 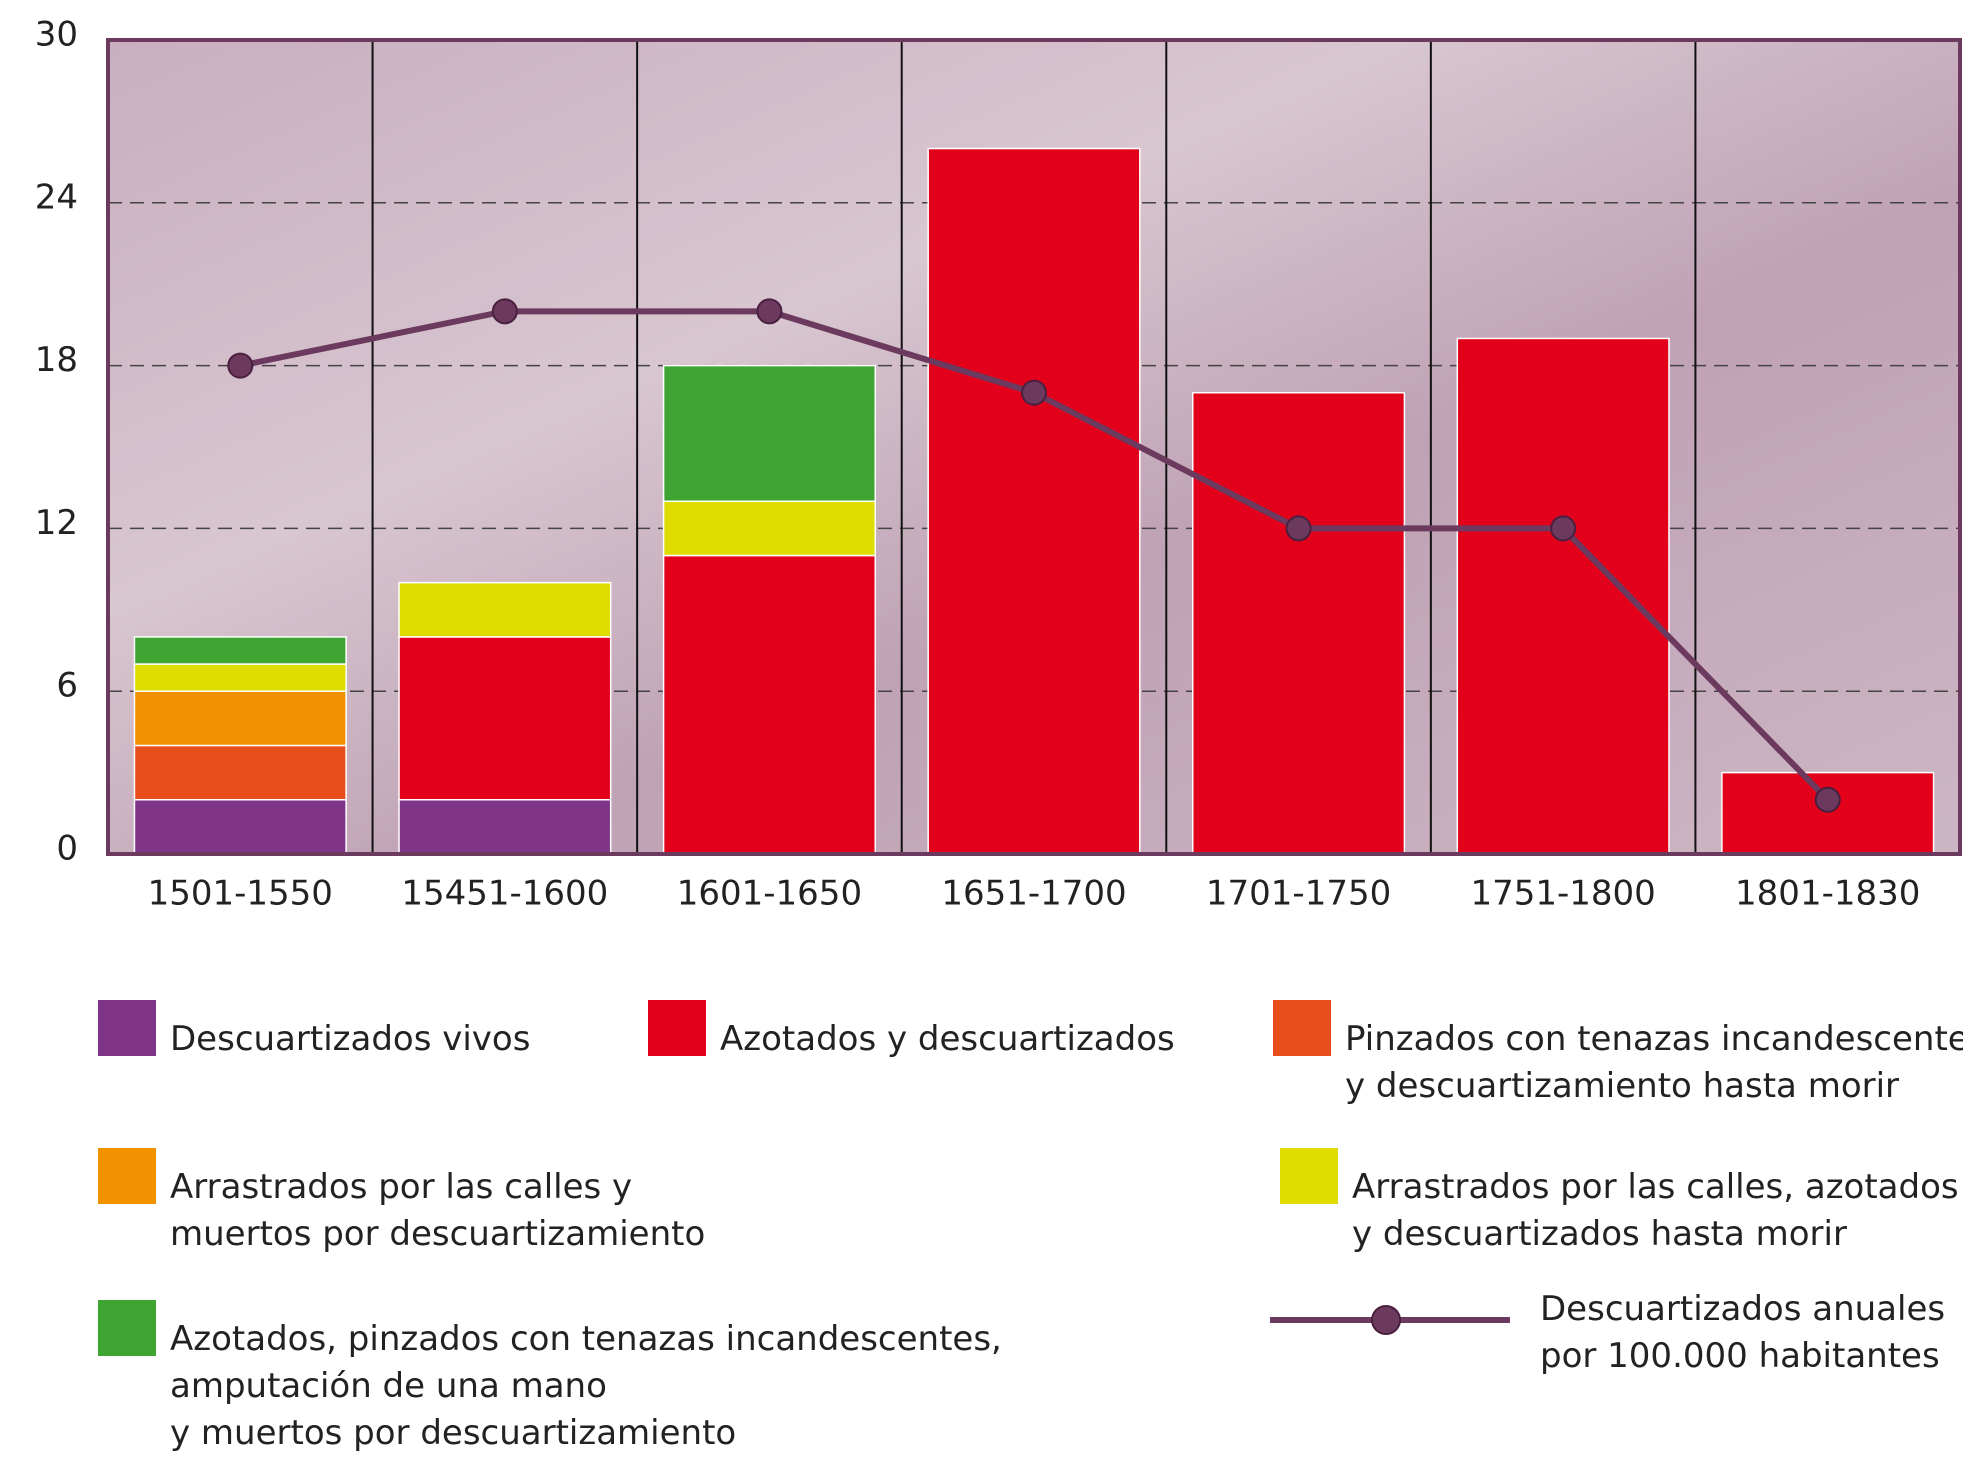 What do you see at coordinates (1386, 1320) in the screenshot?
I see `legend-marker` at bounding box center [1386, 1320].